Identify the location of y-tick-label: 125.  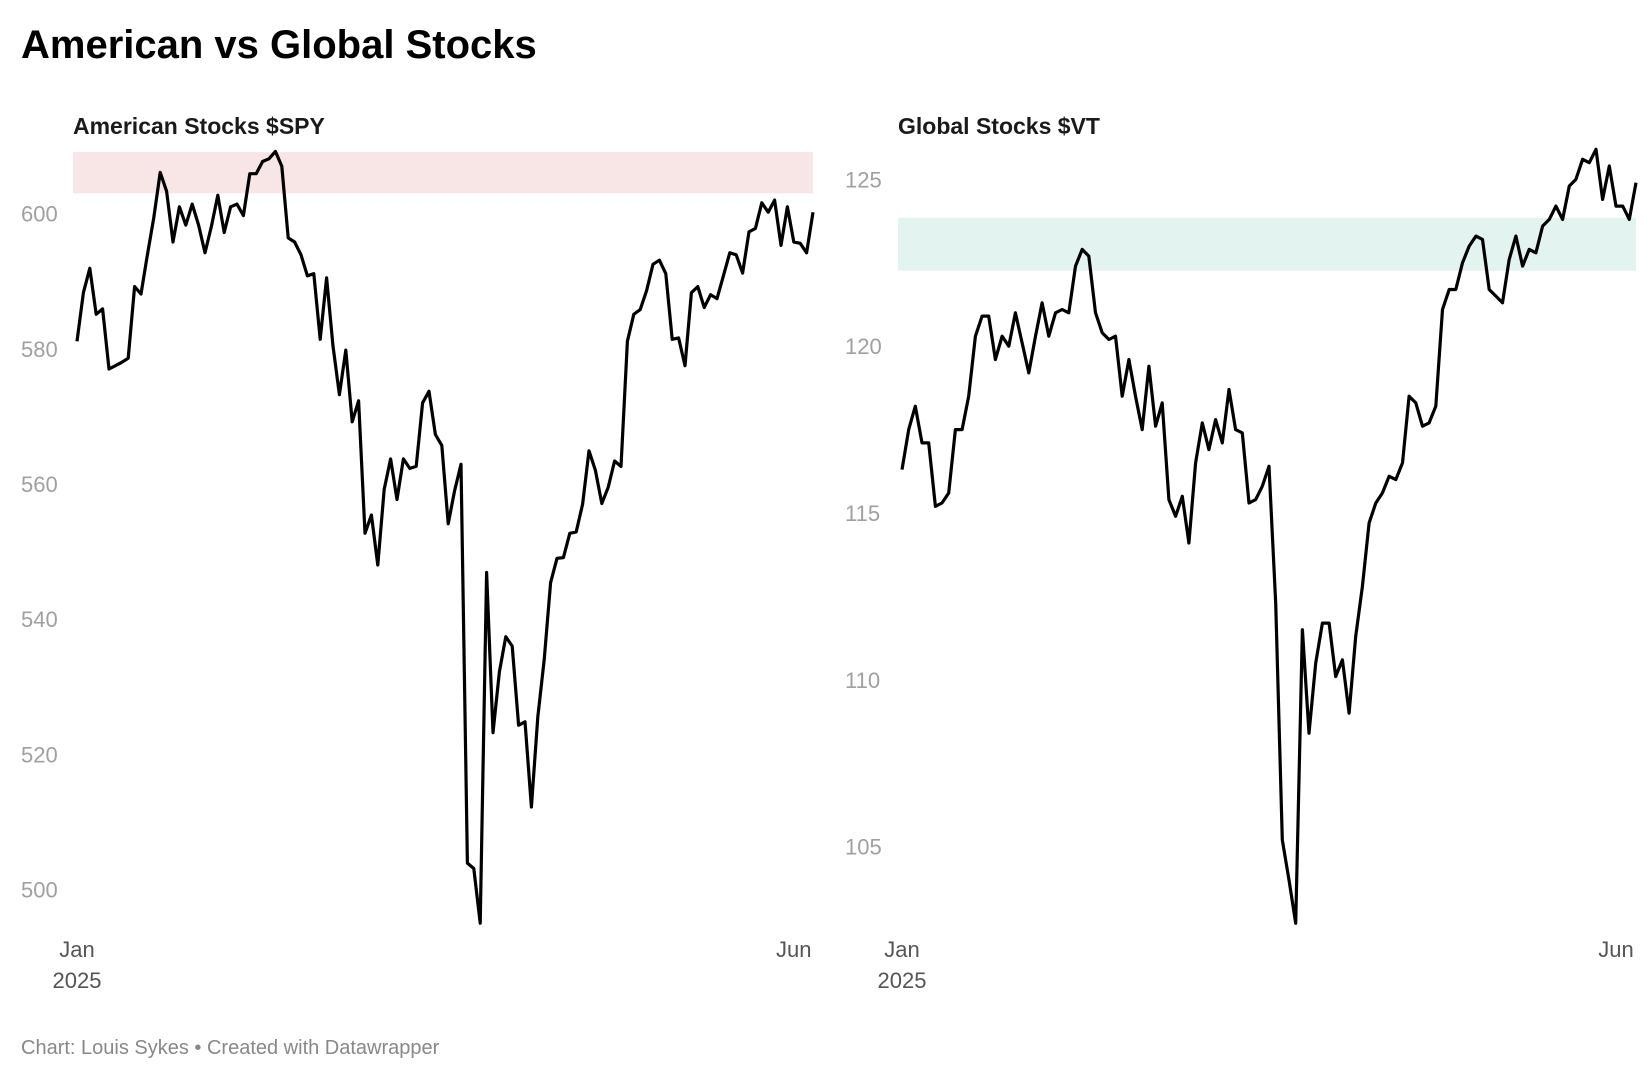
(863, 179).